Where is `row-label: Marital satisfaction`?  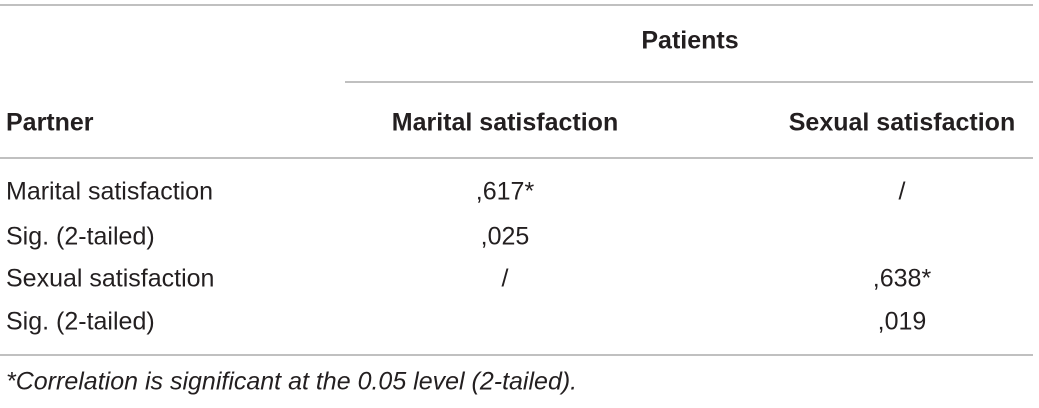
row-label: Marital satisfaction is located at coordinates (109, 192).